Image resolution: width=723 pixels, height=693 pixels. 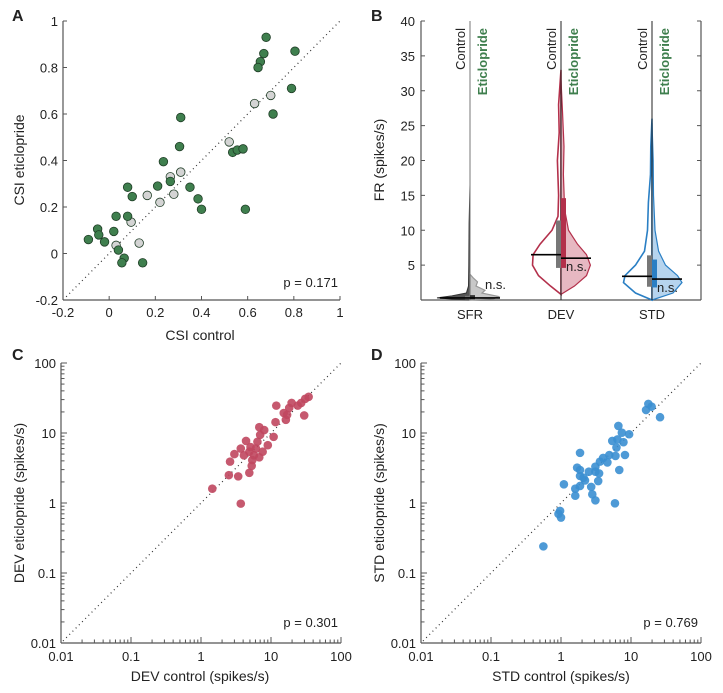 What do you see at coordinates (379, 503) in the screenshot?
I see `panel-d-ylabel: STD eticlopride (spikes/s)` at bounding box center [379, 503].